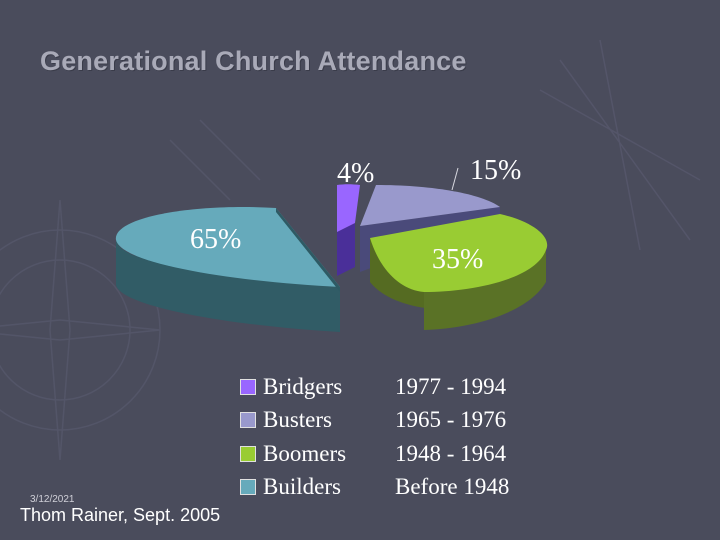  What do you see at coordinates (248, 420) in the screenshot?
I see `legend-swatch-busters` at bounding box center [248, 420].